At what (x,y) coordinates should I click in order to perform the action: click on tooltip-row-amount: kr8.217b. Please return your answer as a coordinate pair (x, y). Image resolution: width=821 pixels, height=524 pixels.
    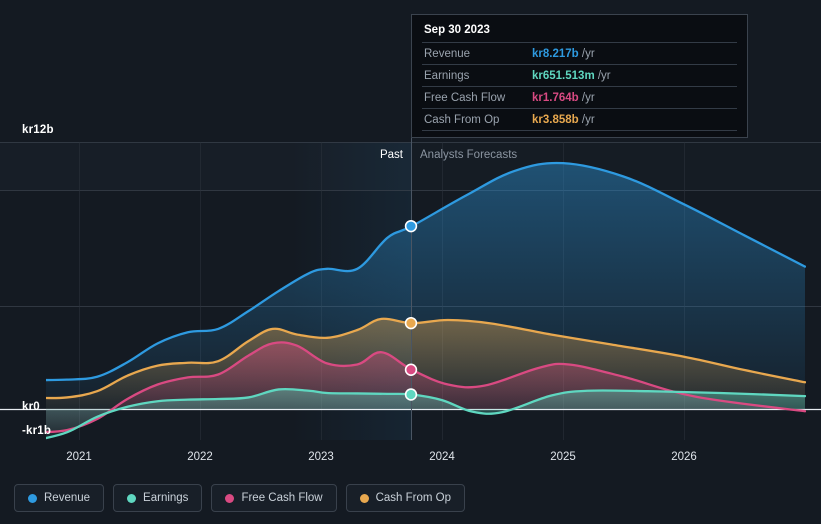
    Looking at the image, I should click on (555, 54).